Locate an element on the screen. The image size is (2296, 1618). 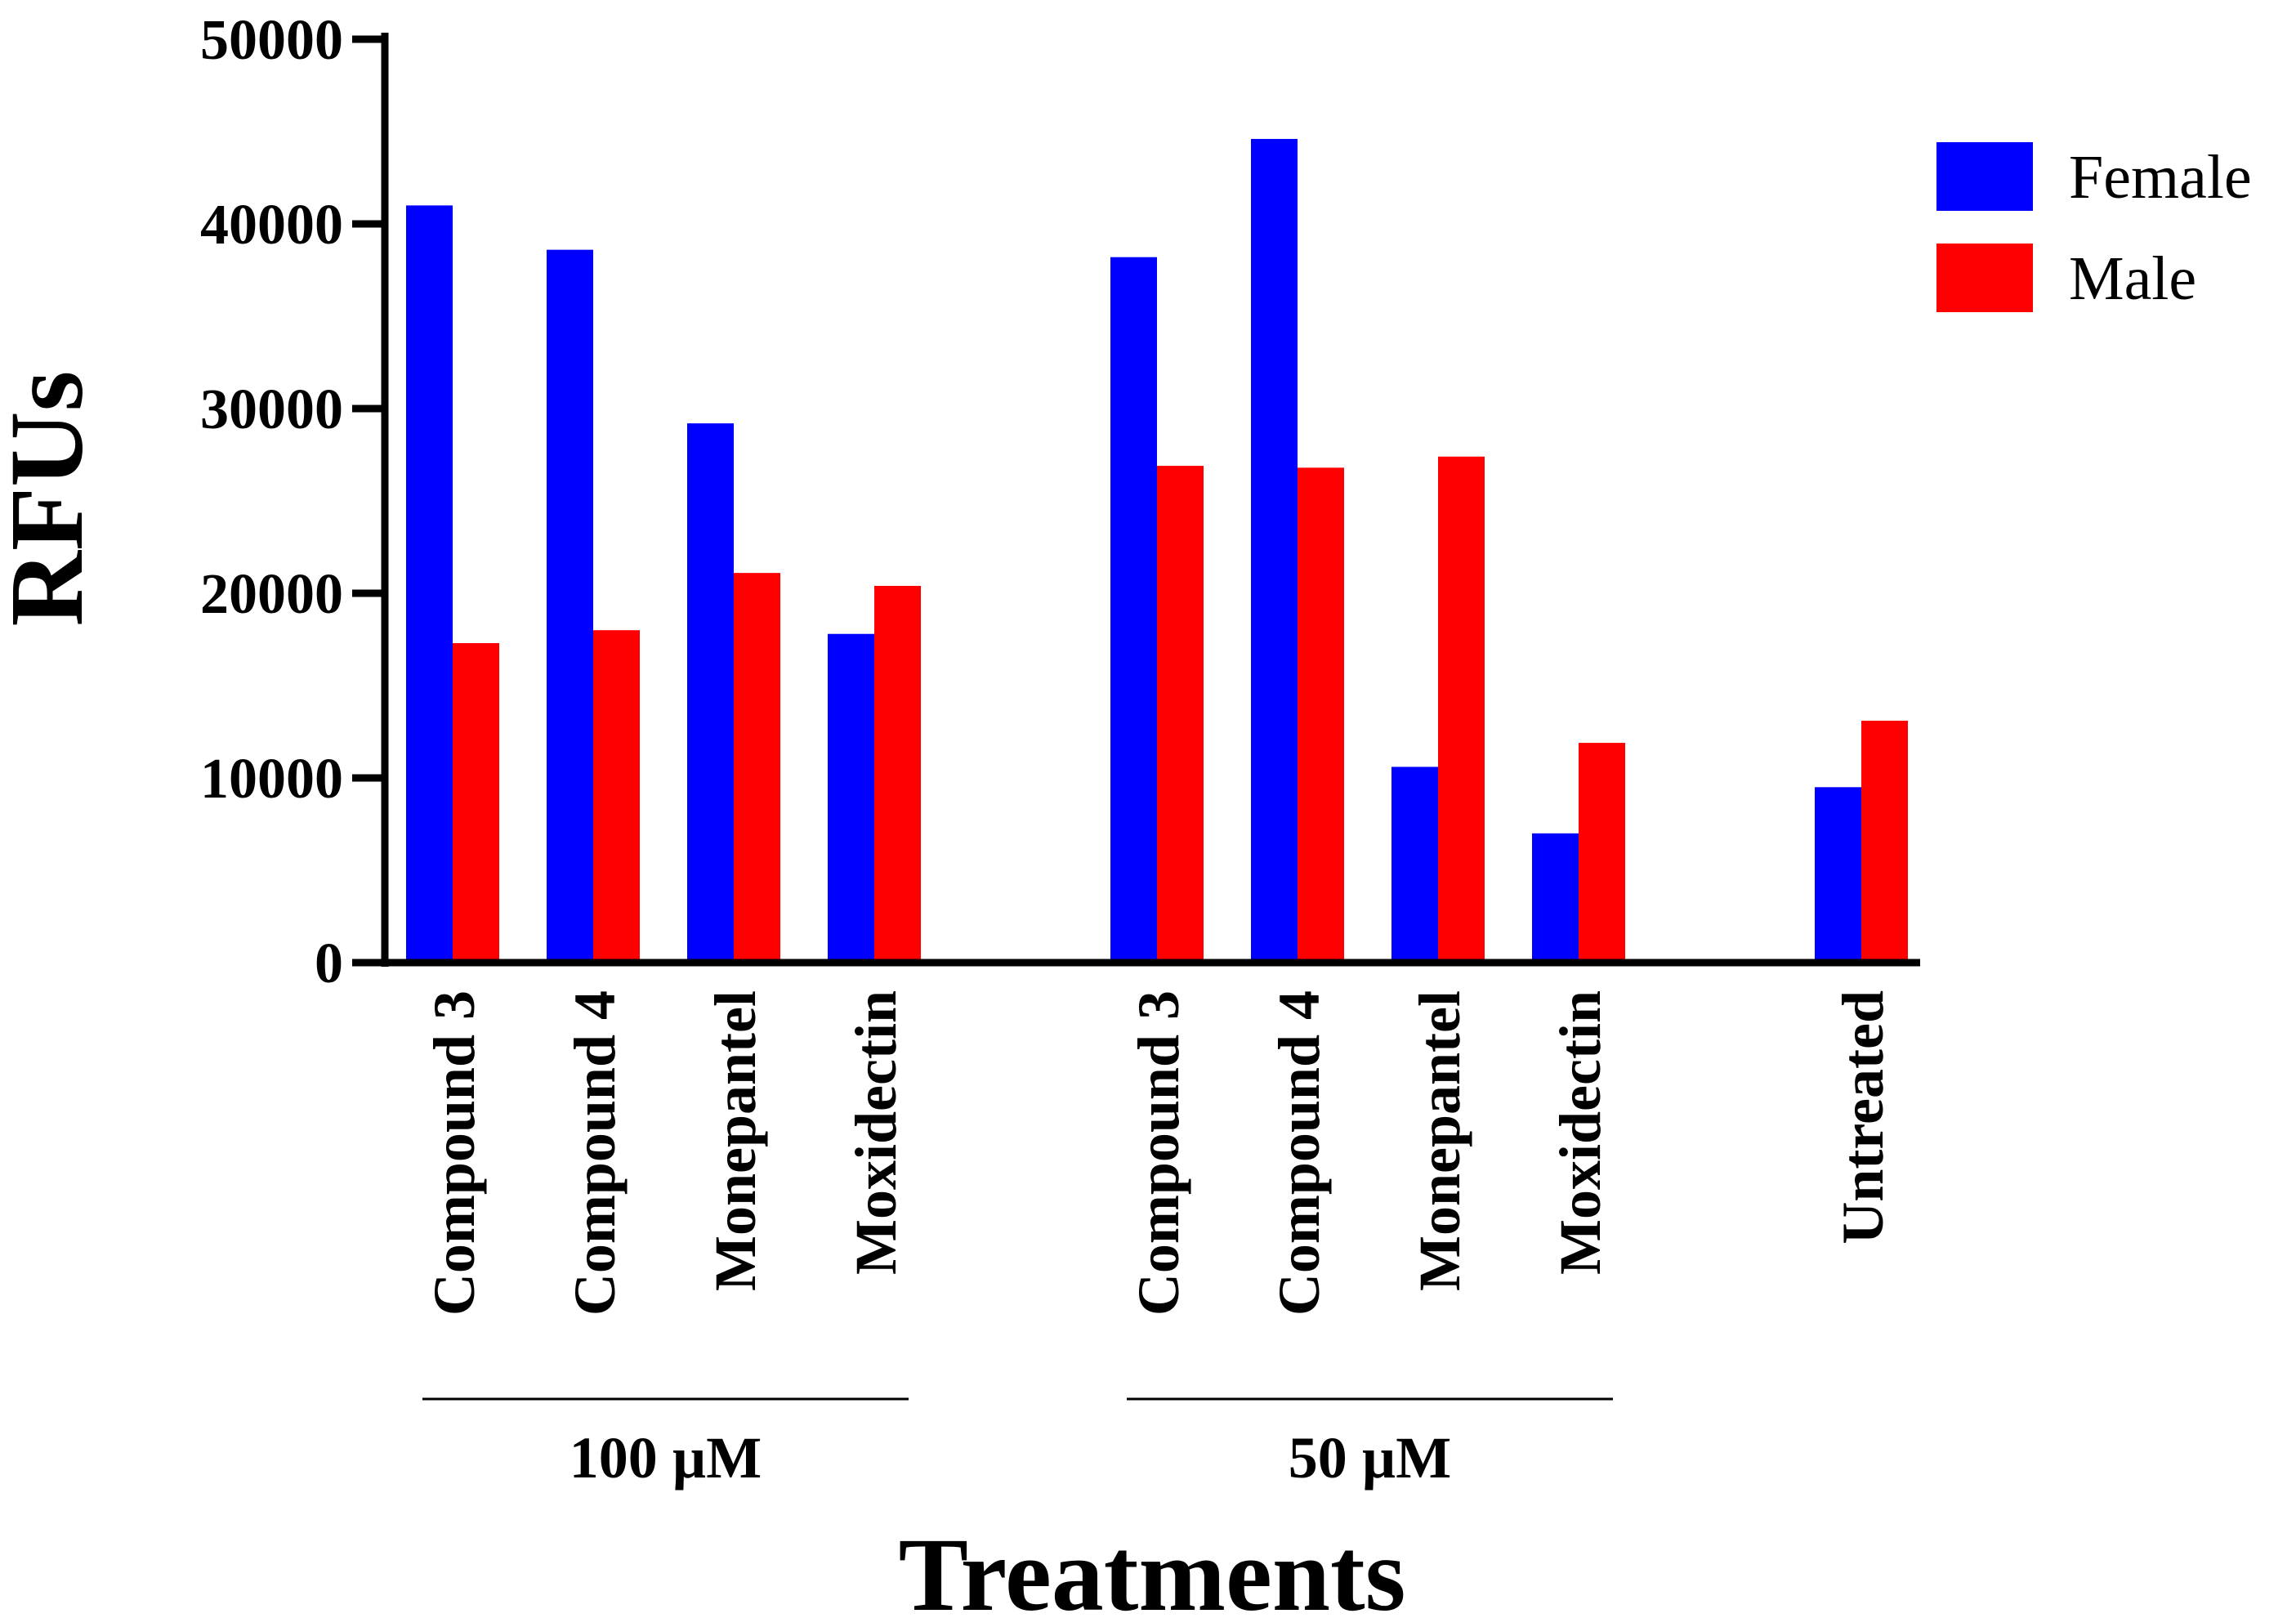
x-category-label-3: Moxidectin is located at coordinates (876, 1132).